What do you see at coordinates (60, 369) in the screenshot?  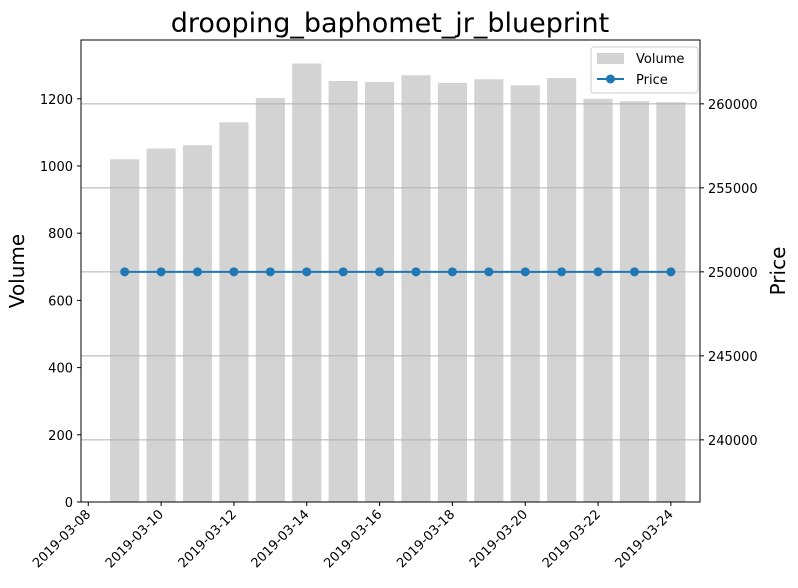 I see `y-tick-label: 400` at bounding box center [60, 369].